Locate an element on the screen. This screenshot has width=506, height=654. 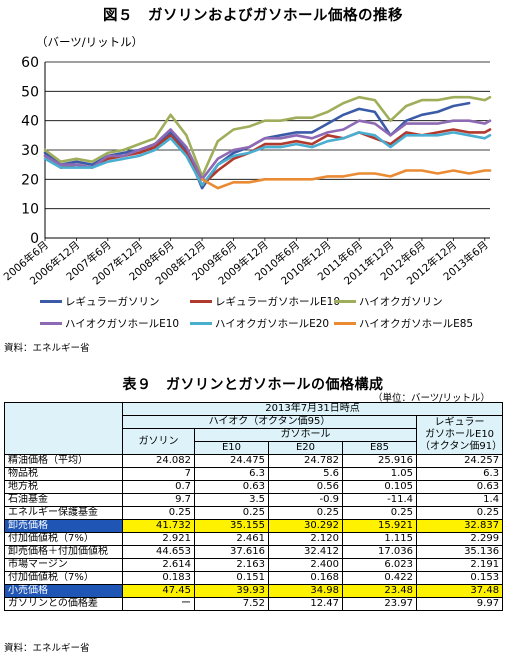
row-label: 石油基金 is located at coordinates (63, 500).